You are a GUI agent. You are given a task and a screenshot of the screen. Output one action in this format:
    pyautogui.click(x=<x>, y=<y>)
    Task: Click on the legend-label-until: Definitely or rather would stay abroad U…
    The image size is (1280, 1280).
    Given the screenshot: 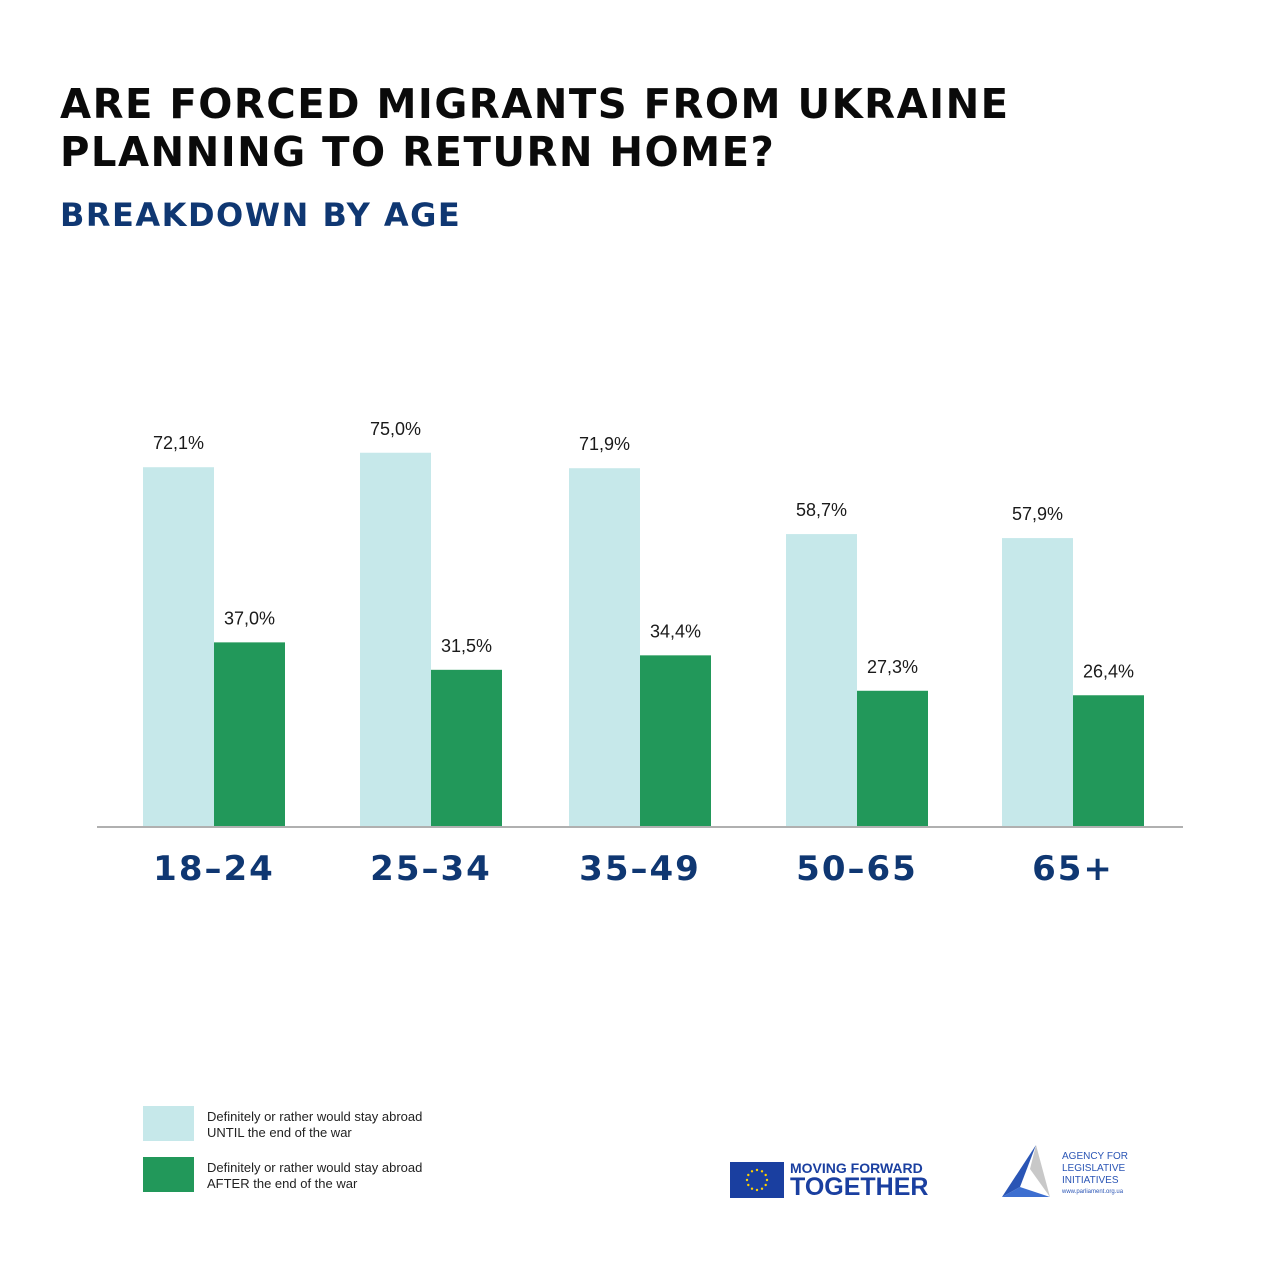 What is the action you would take?
    pyautogui.click(x=314, y=1123)
    